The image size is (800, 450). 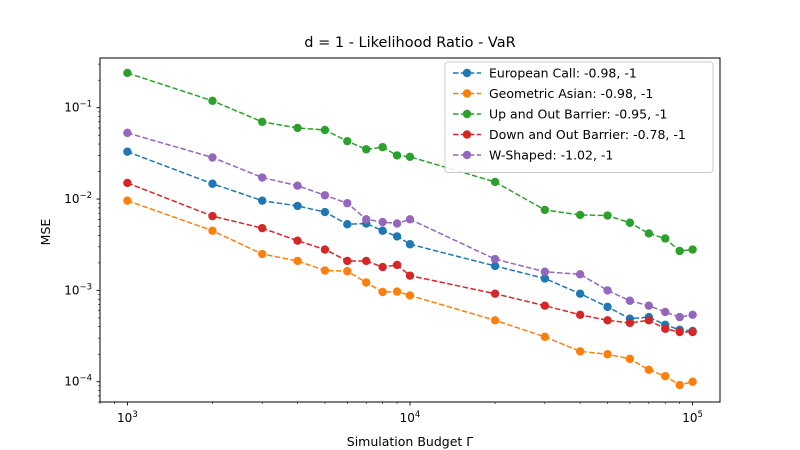 I want to click on x-tick-label: 103, so click(x=127, y=417).